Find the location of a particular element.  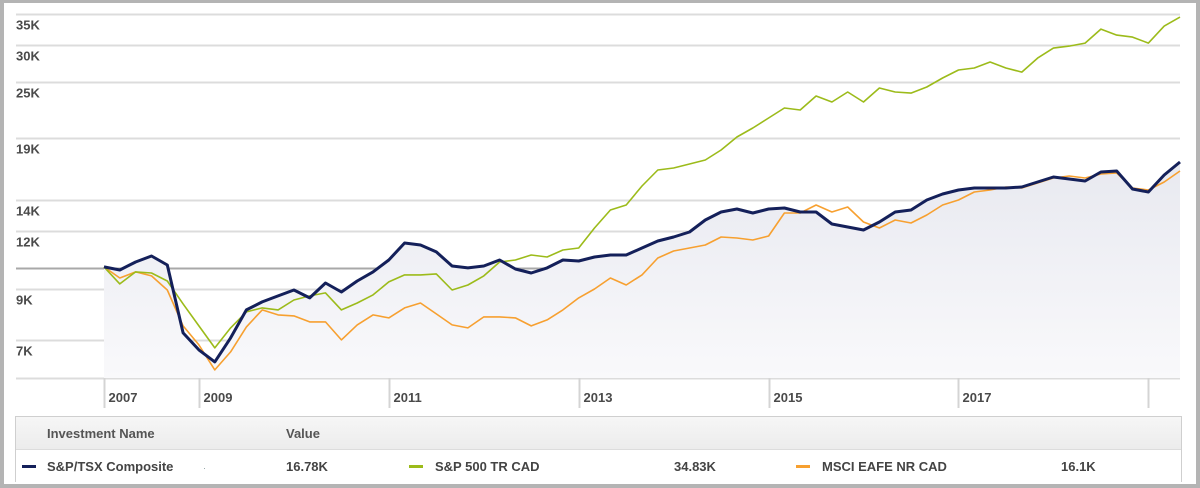

y-tick-label: 35K is located at coordinates (28, 25).